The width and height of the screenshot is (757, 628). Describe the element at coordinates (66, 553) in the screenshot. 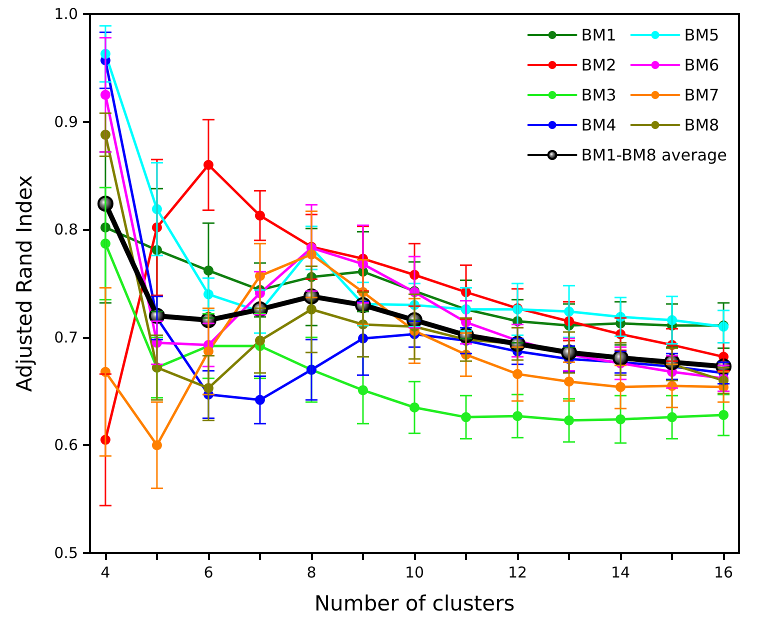

I see `y-tick-label: 0.5` at that location.